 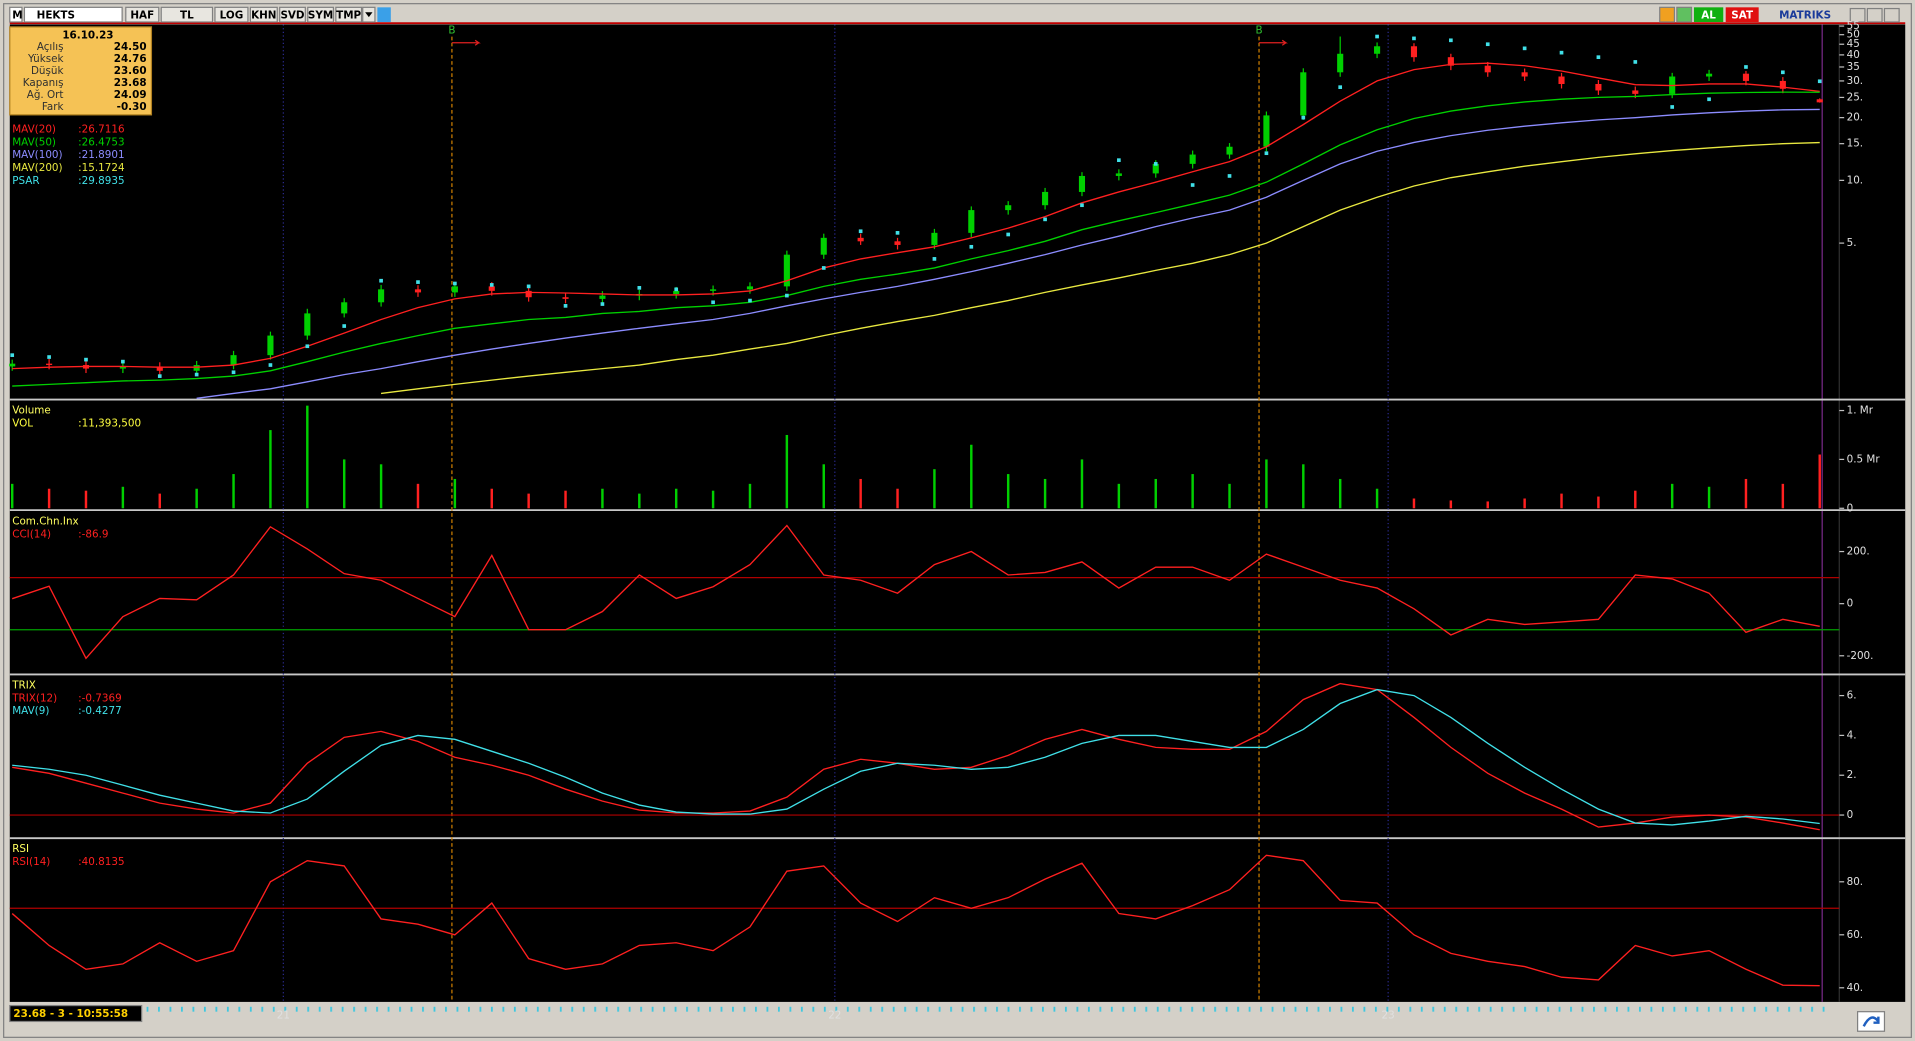 I want to click on twitter-icon, so click(x=384, y=14).